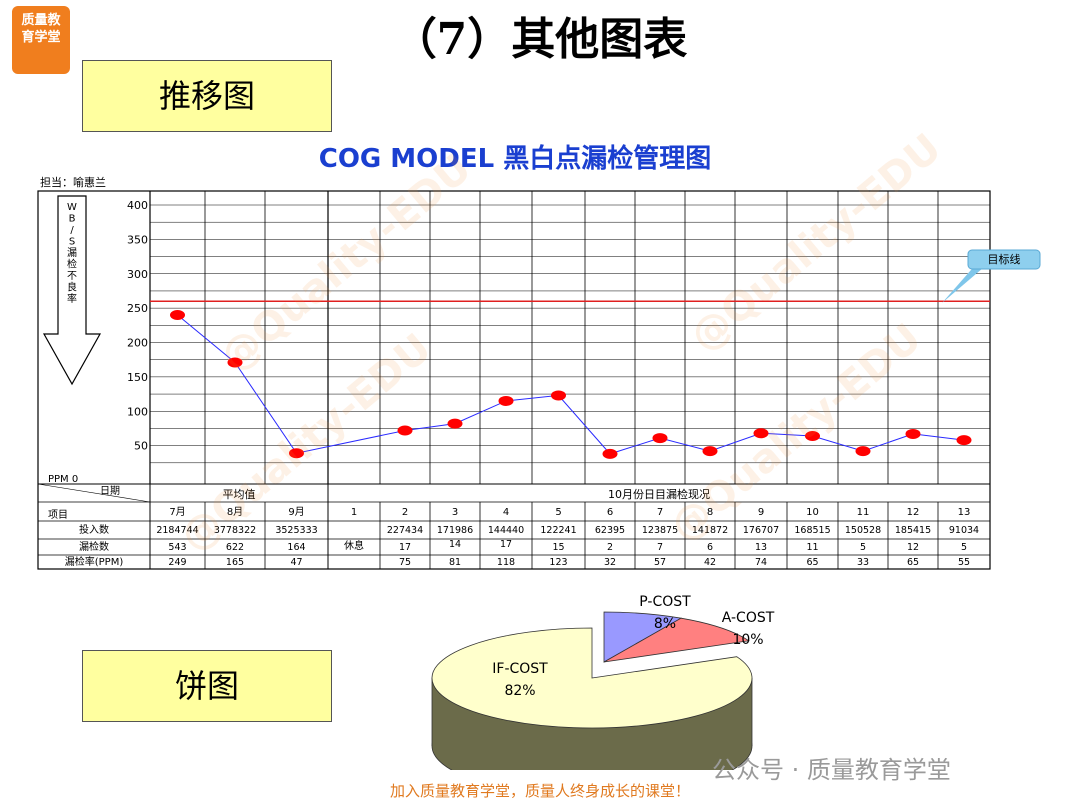  I want to click on category-label: 2, so click(405, 512).